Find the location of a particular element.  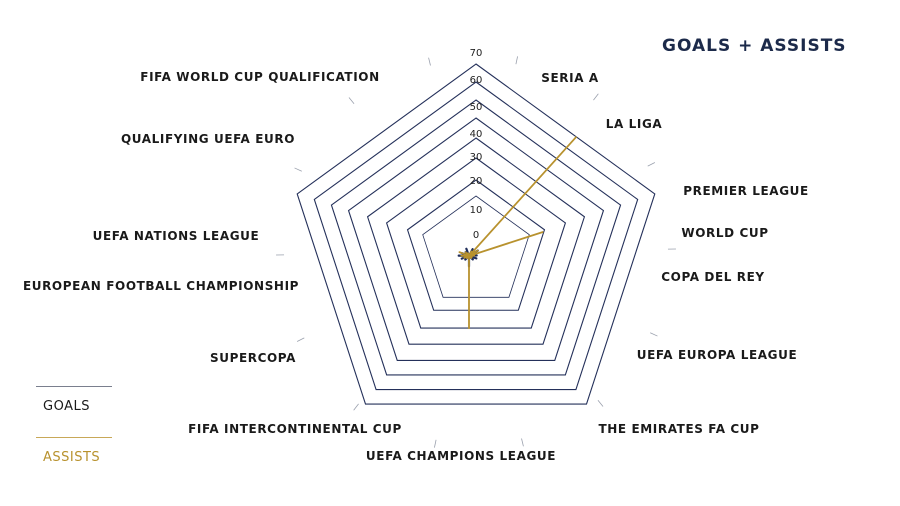

legend-line-goals is located at coordinates (74, 386).